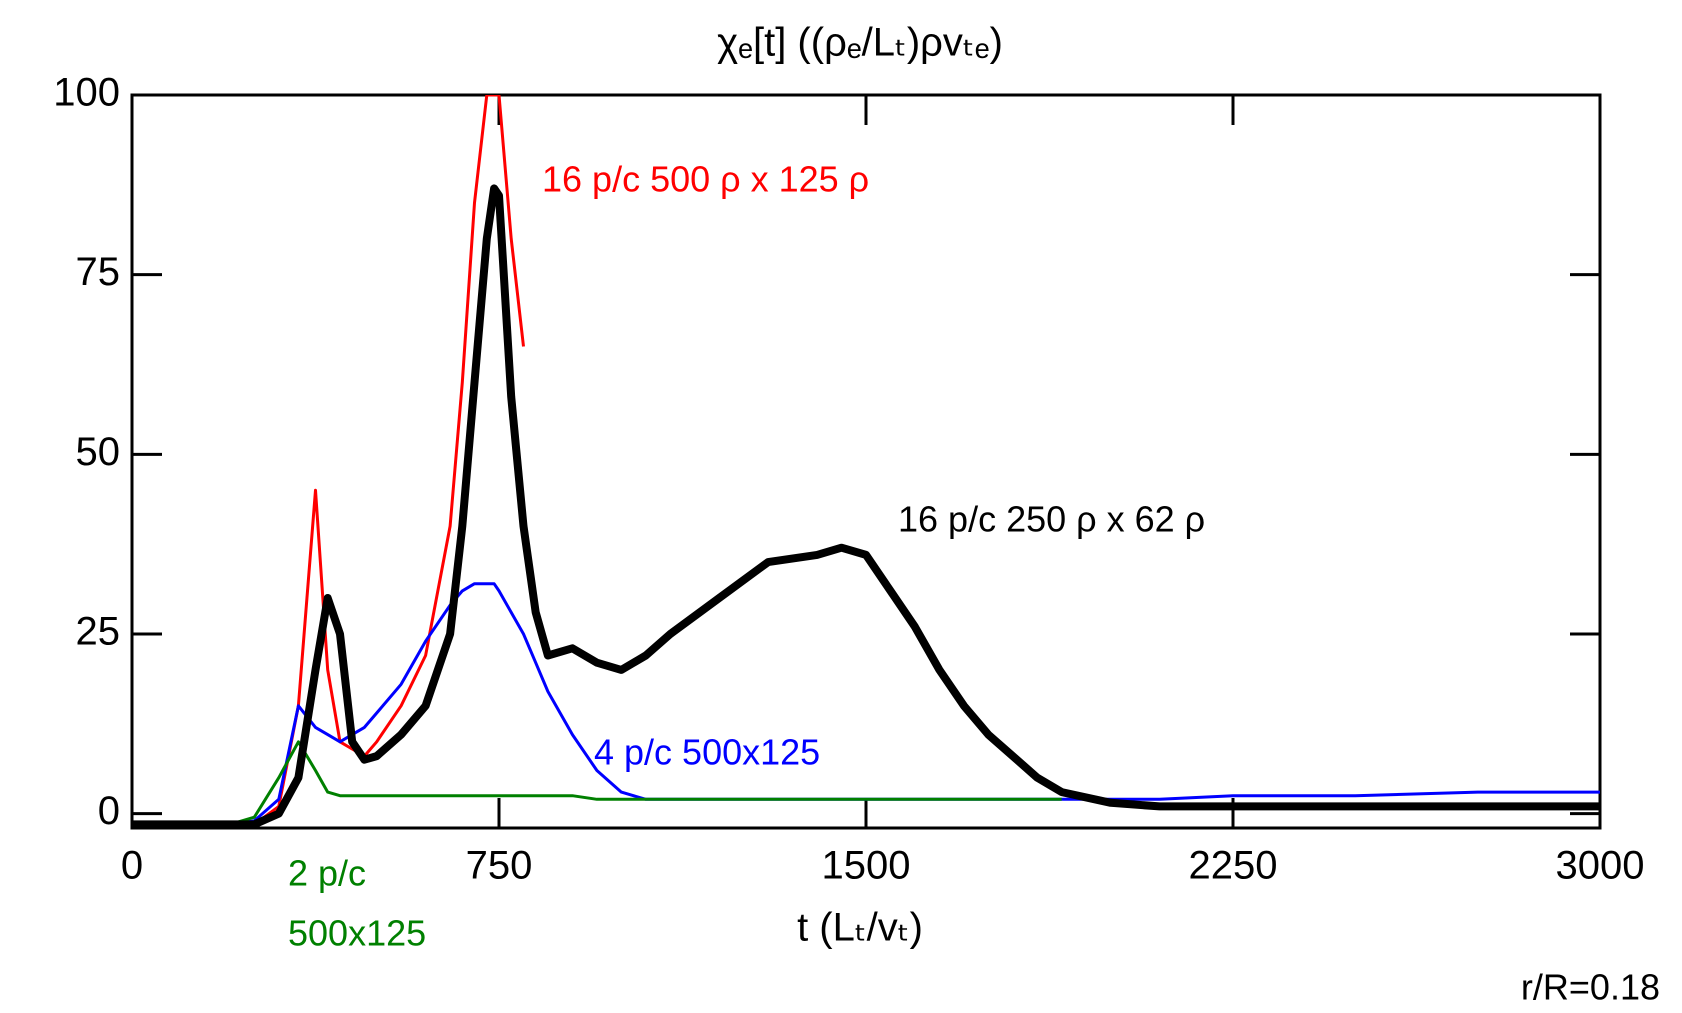 The width and height of the screenshot is (1682, 1013). What do you see at coordinates (1590, 987) in the screenshot?
I see `annotation: r/R=0.18` at bounding box center [1590, 987].